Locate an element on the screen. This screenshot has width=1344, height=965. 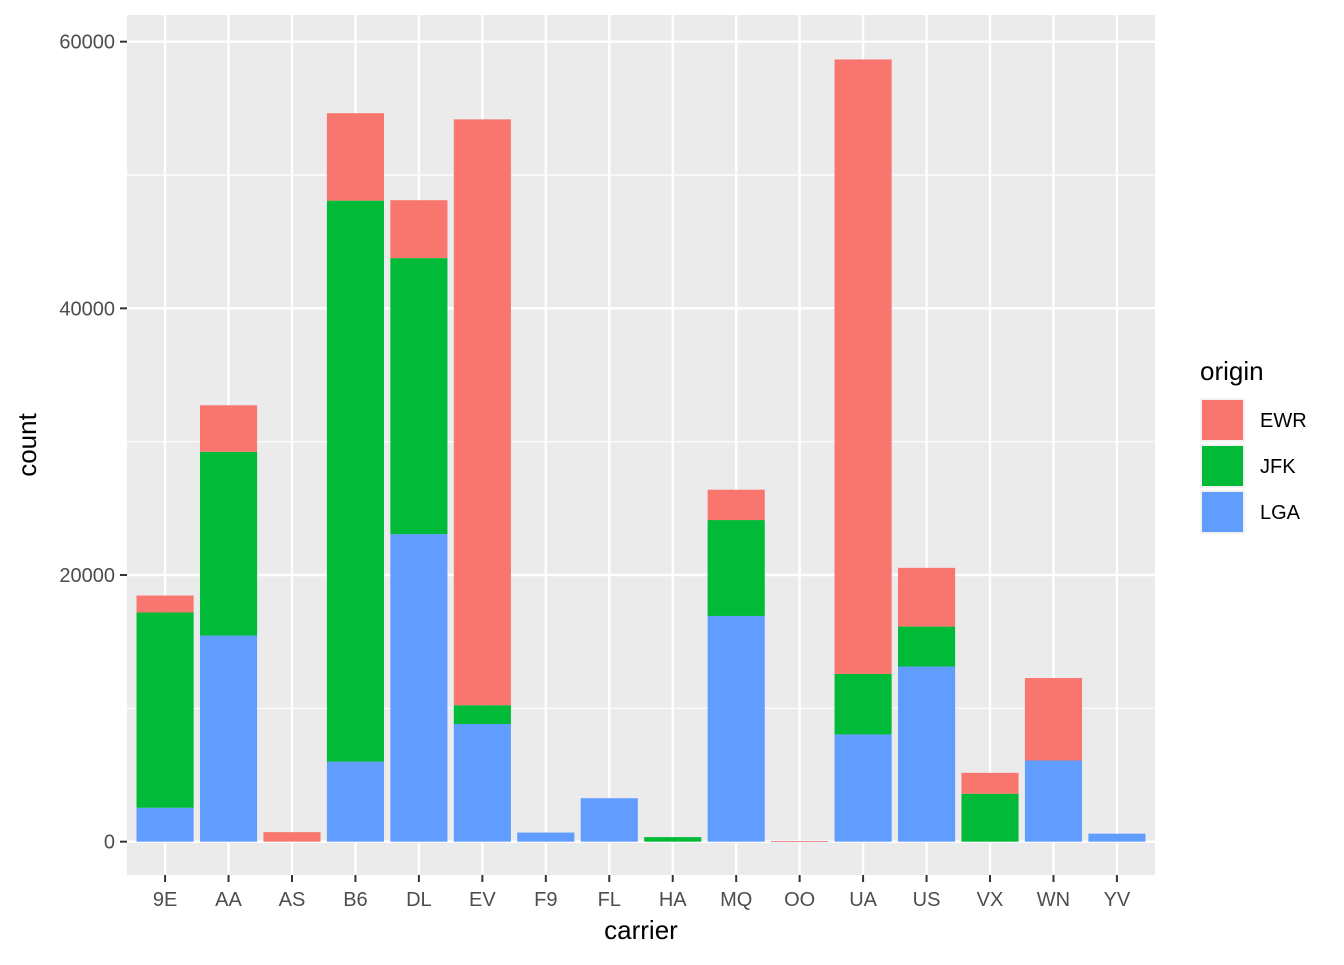
bar-ewr-9e is located at coordinates (165, 604).